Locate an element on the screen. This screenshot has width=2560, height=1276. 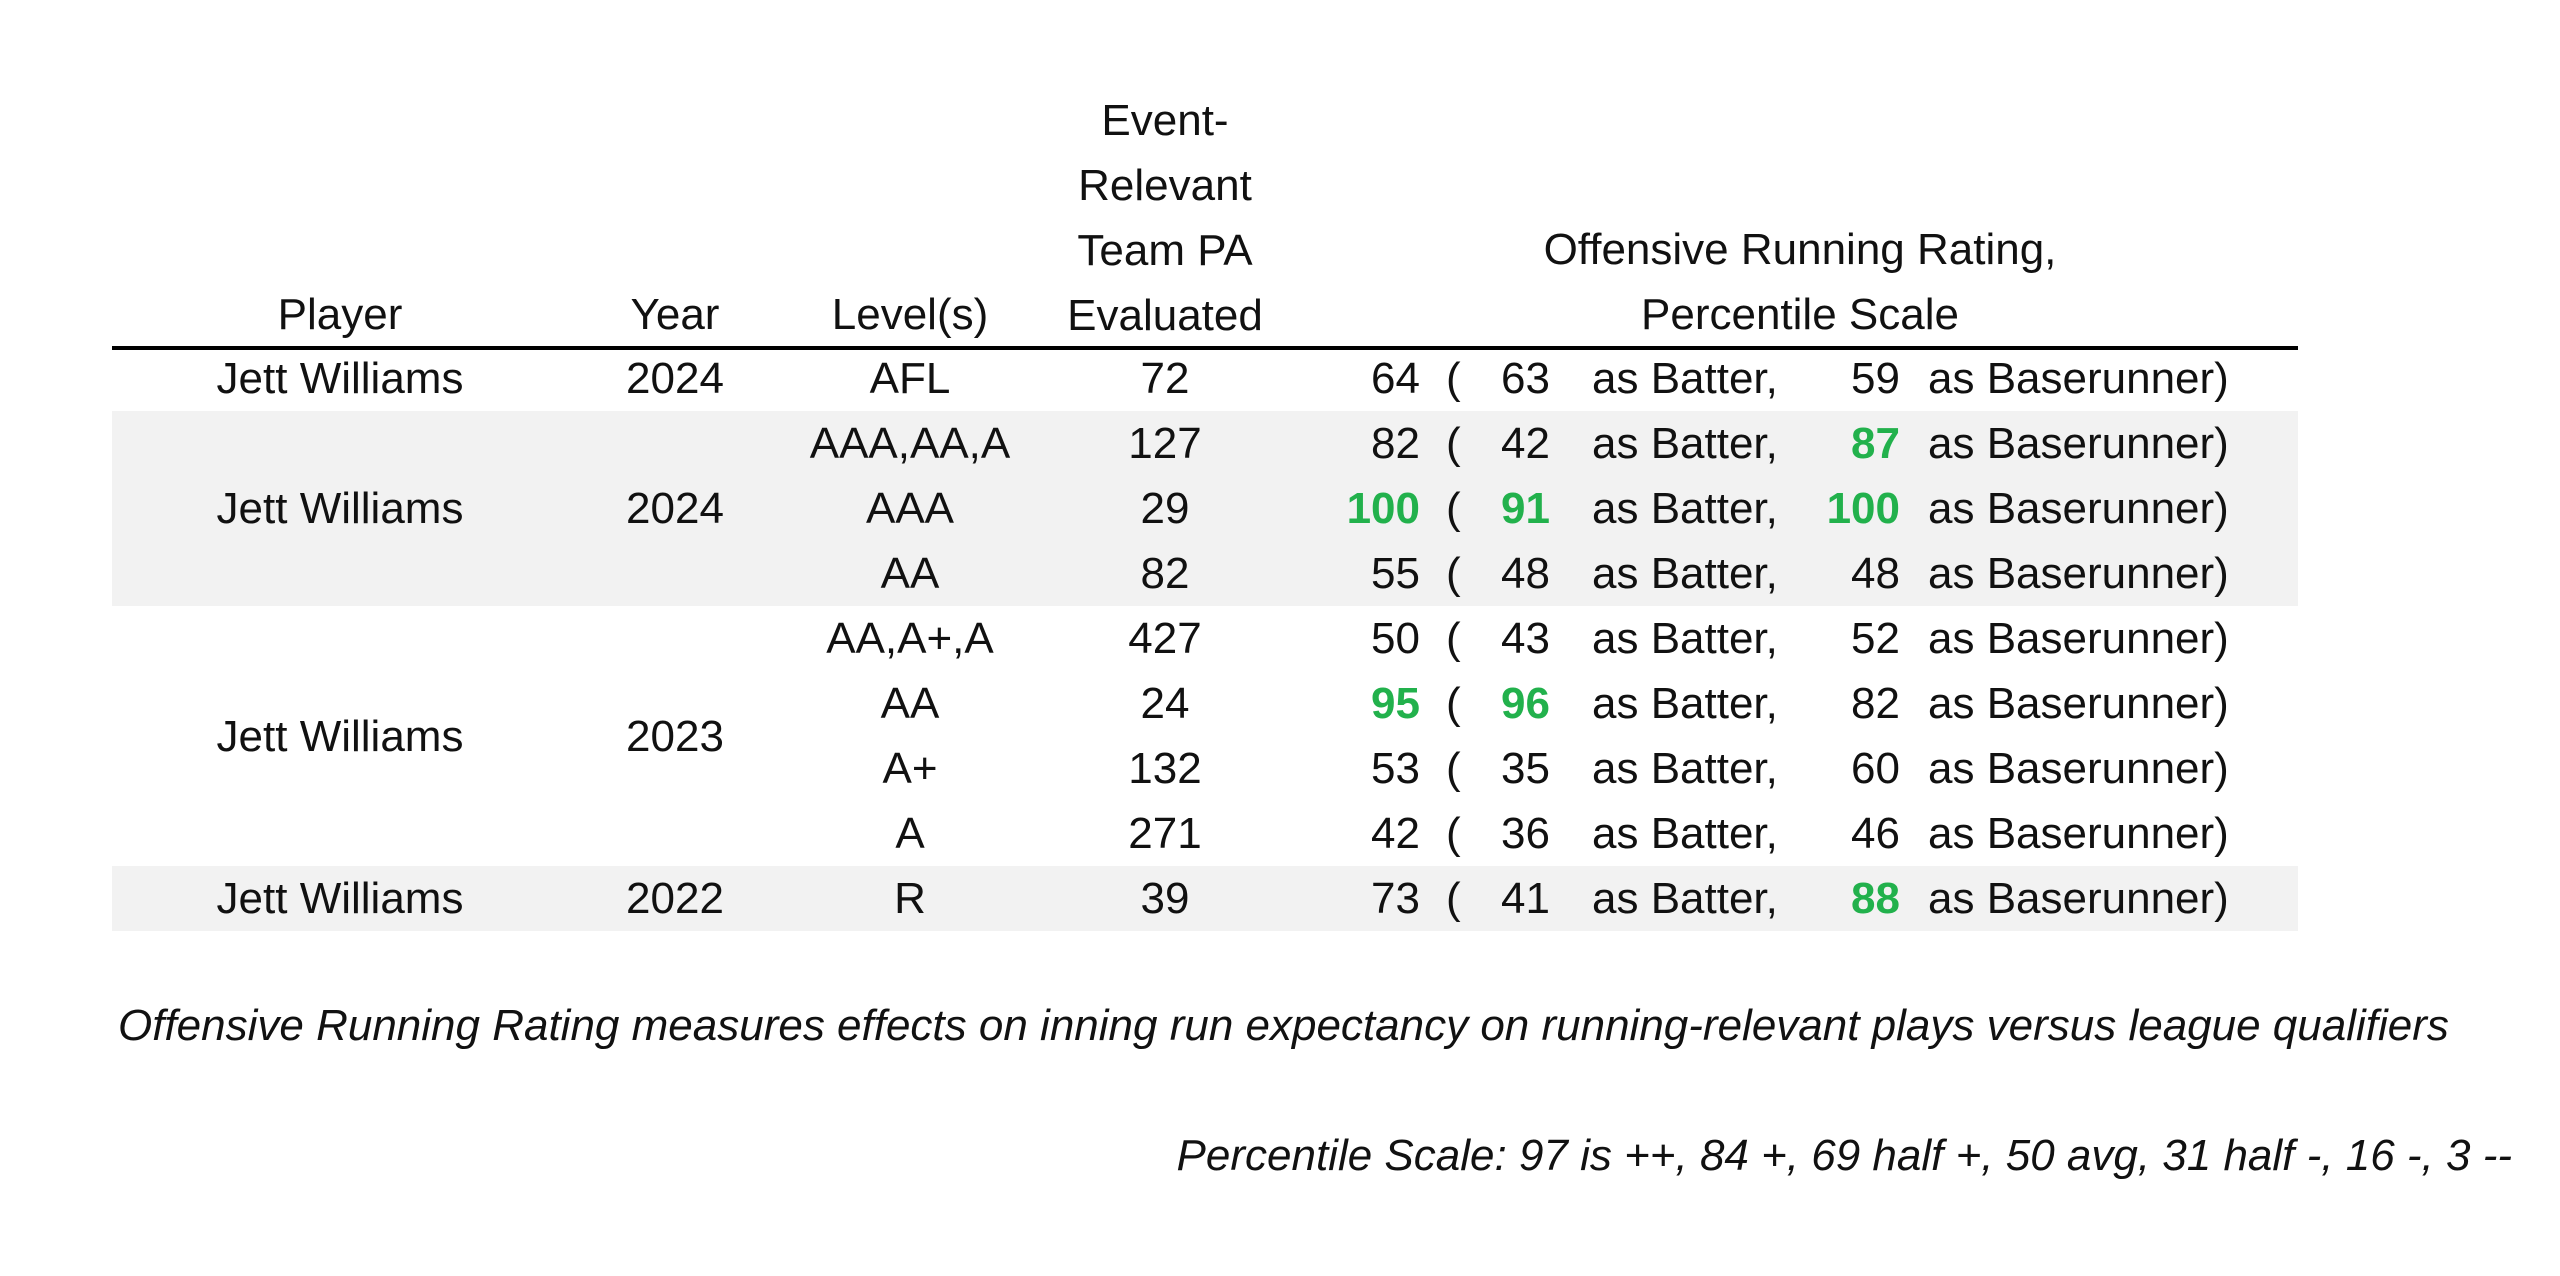
header-levels: Level(s) is located at coordinates (910, 314).